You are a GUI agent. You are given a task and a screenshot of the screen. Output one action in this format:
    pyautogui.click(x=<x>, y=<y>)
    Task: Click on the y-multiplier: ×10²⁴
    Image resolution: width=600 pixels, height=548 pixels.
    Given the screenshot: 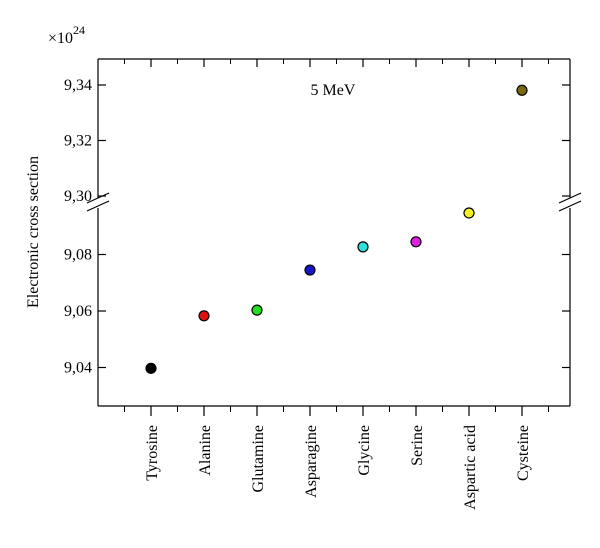 What is the action you would take?
    pyautogui.click(x=66, y=35)
    